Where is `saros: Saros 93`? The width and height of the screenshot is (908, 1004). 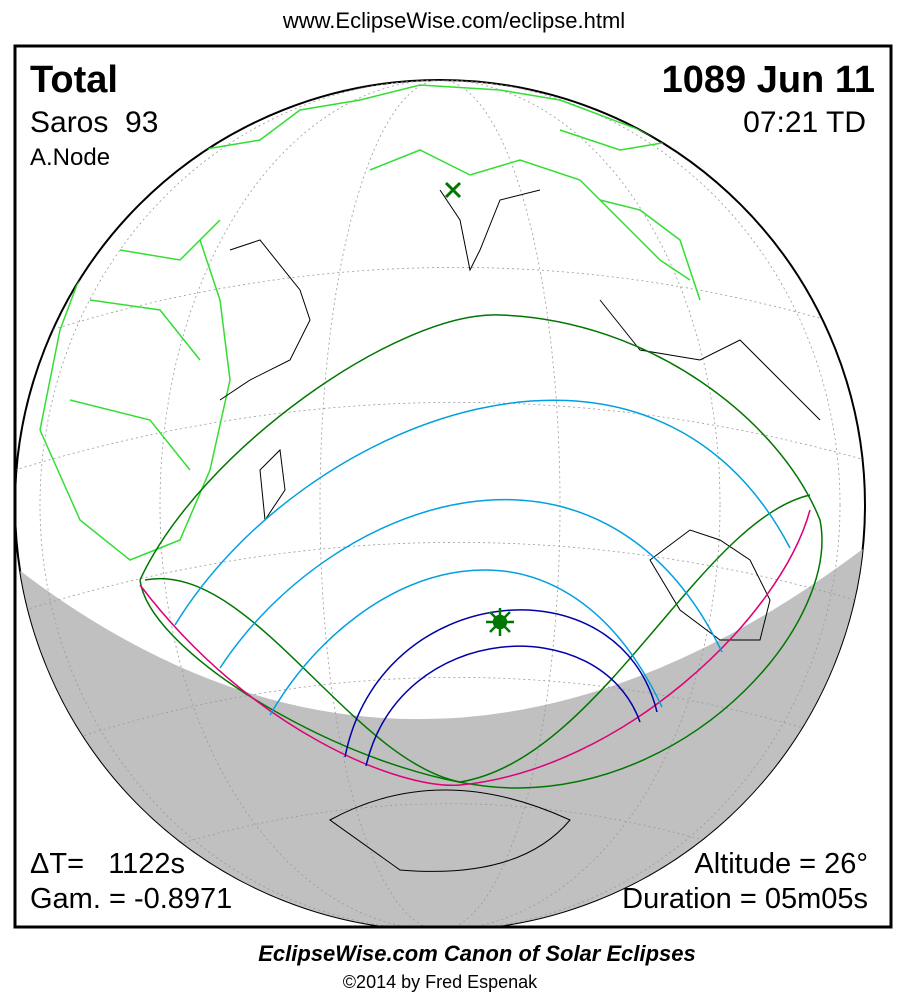 saros: Saros 93 is located at coordinates (94, 122).